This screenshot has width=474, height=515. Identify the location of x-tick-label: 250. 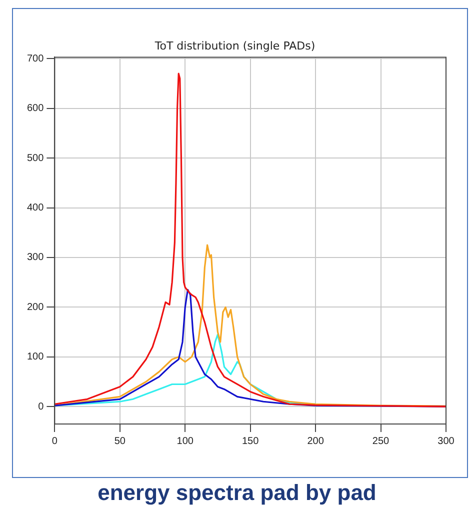
(381, 441).